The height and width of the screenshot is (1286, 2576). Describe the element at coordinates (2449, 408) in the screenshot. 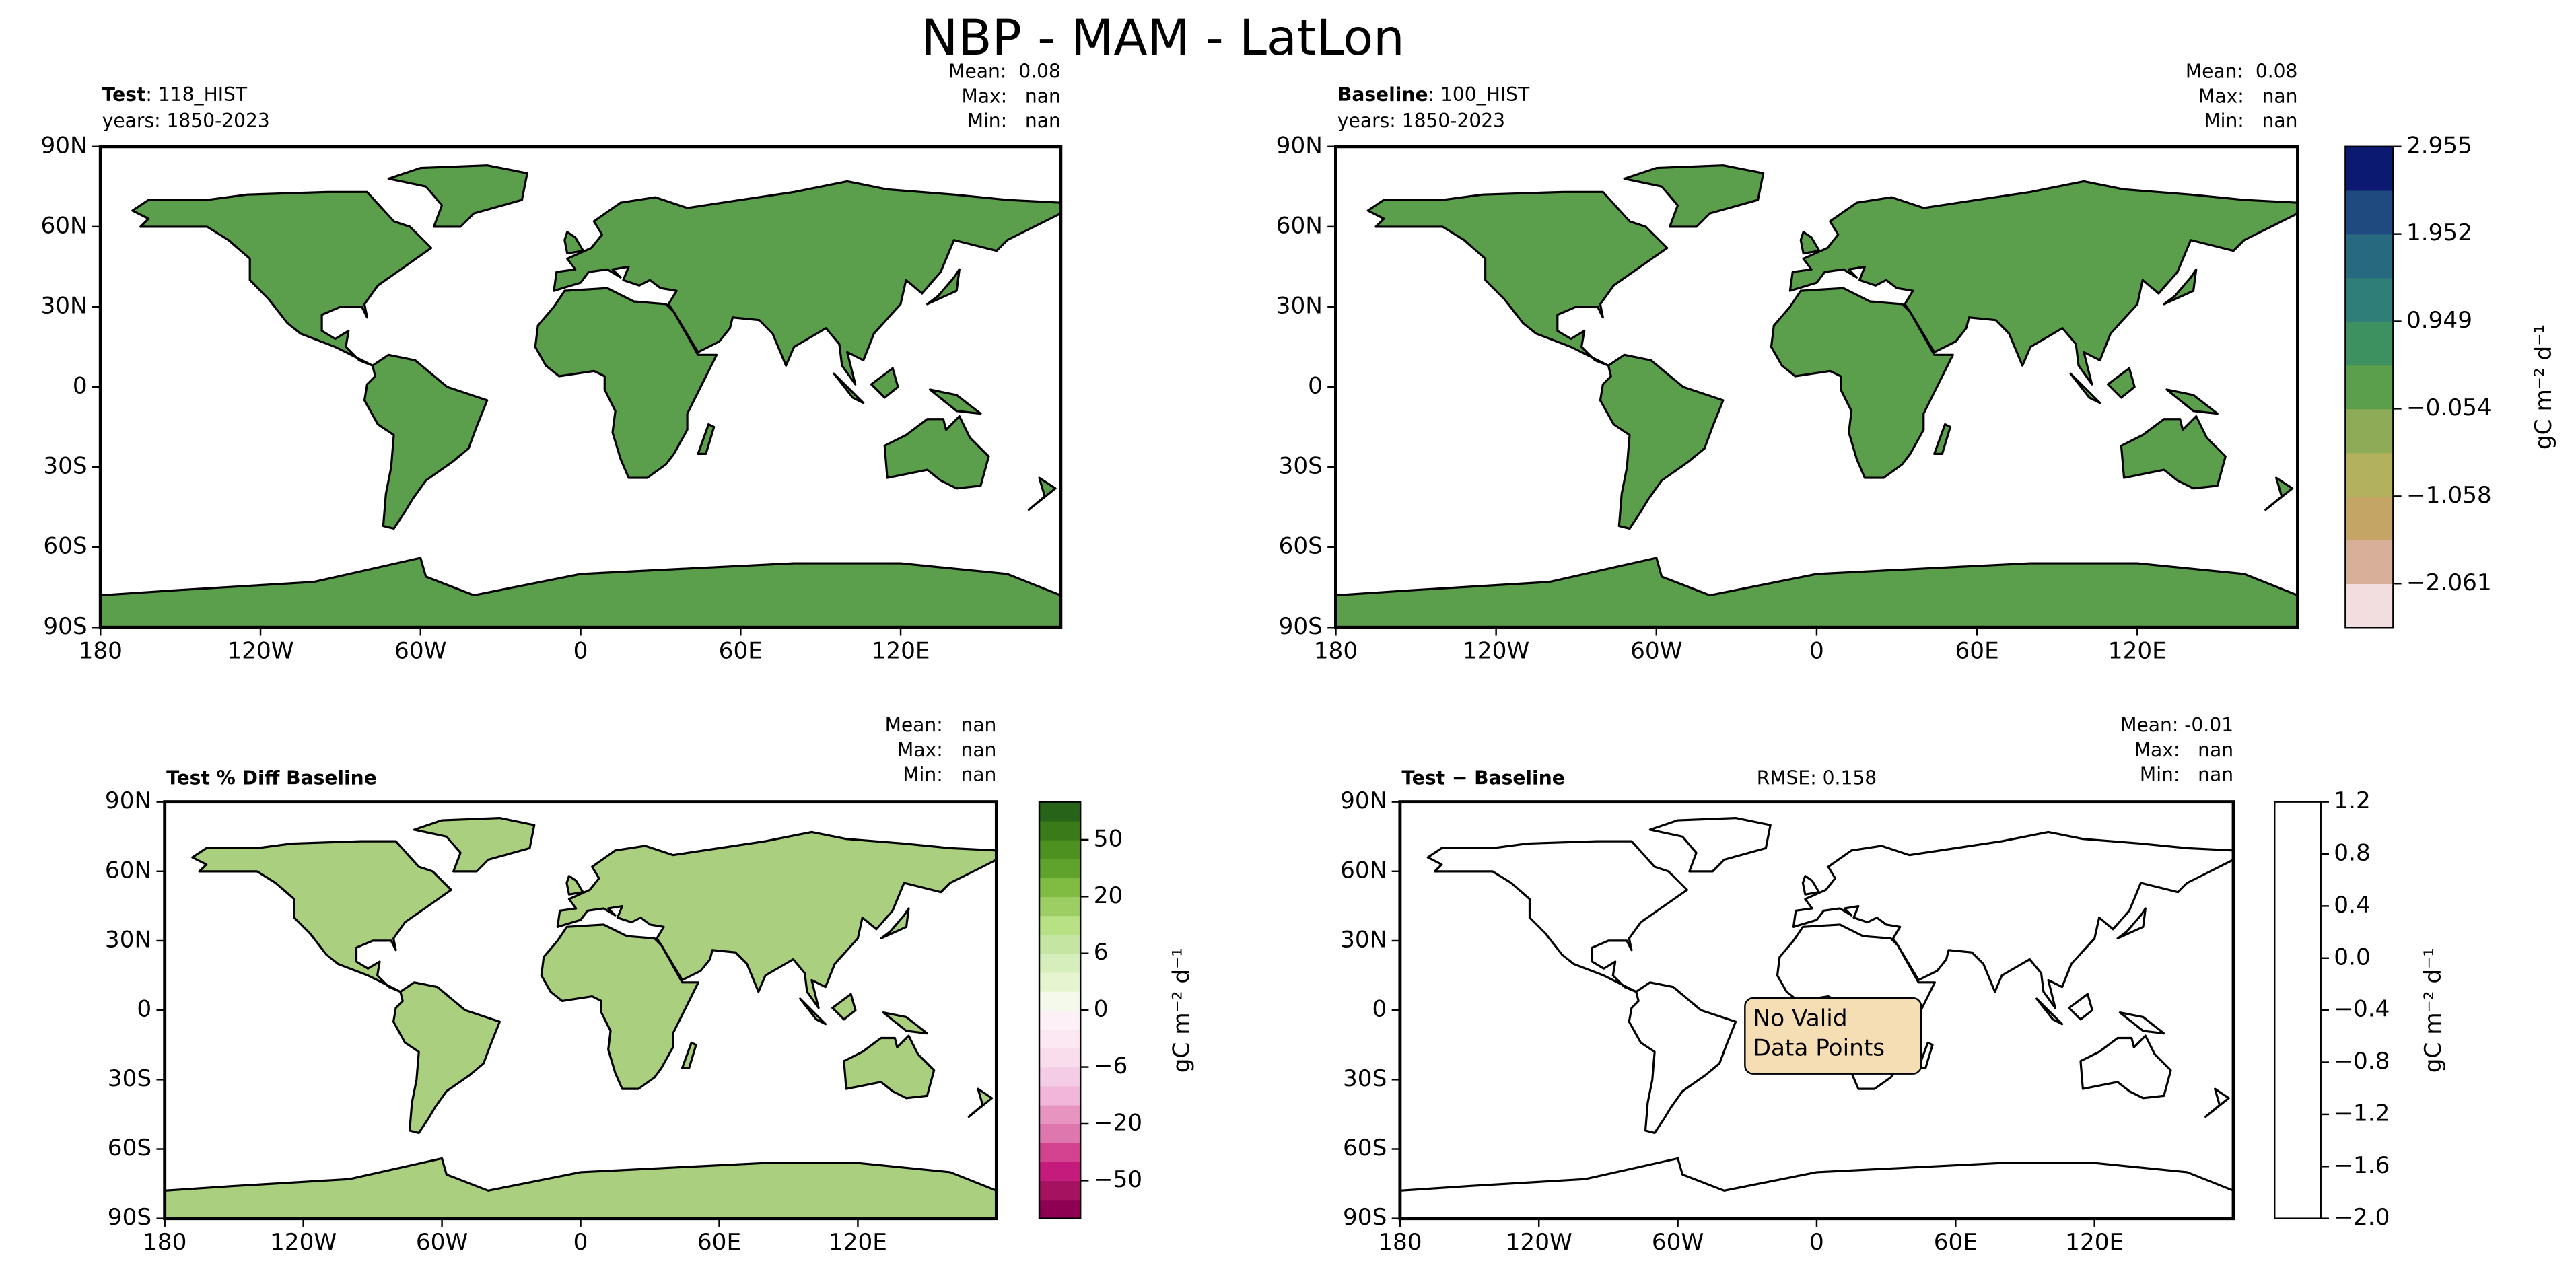

I see `colorbar-tick-label: −0.054` at that location.